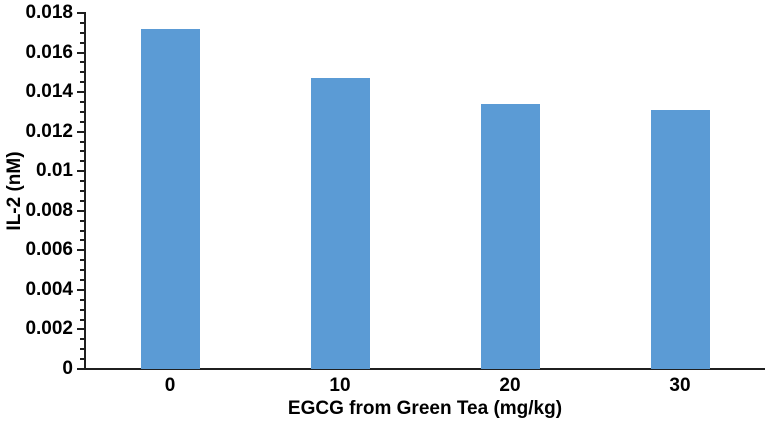 This screenshot has height=428, width=768. What do you see at coordinates (340, 385) in the screenshot?
I see `x-axis-tick-label: 10` at bounding box center [340, 385].